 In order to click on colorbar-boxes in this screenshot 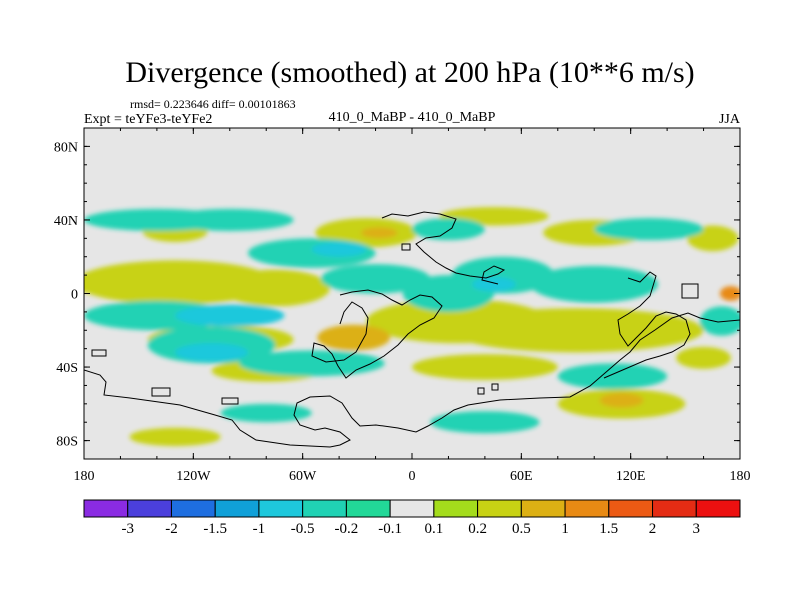, I will do `click(412, 508)`.